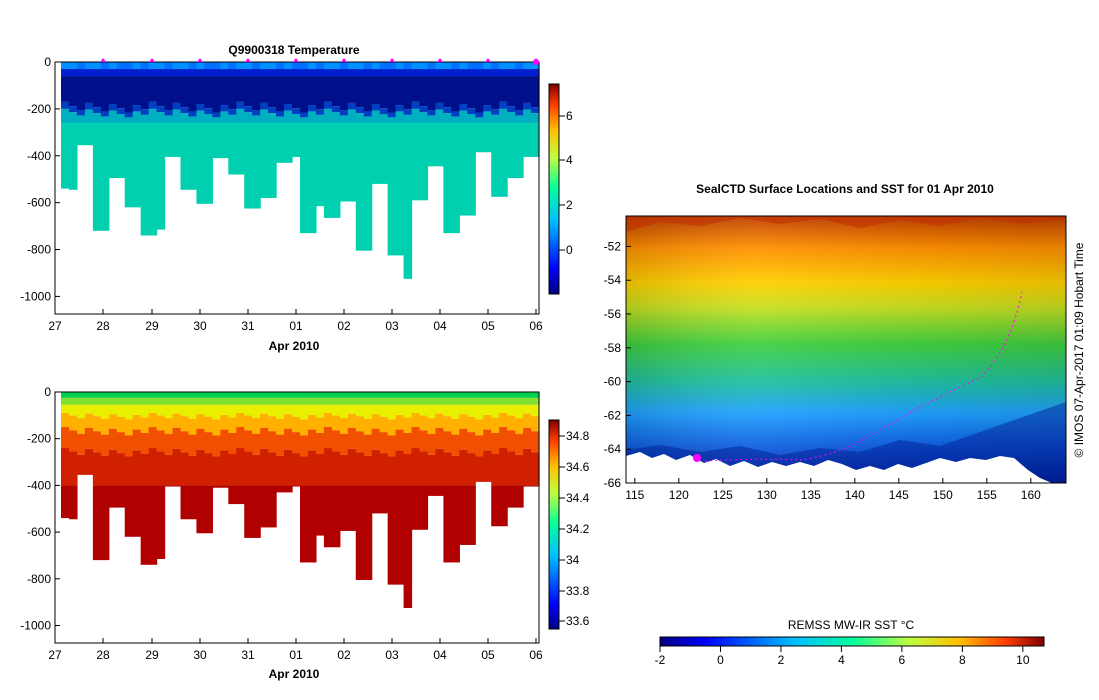  I want to click on sst-y-tick-label: -54, so click(613, 280).